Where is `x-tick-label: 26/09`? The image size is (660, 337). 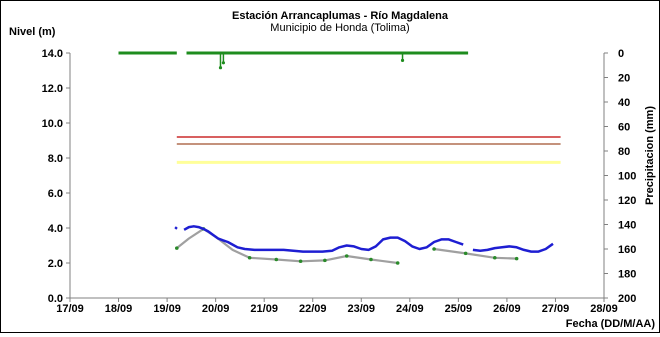 x-tick-label: 26/09 is located at coordinates (507, 309).